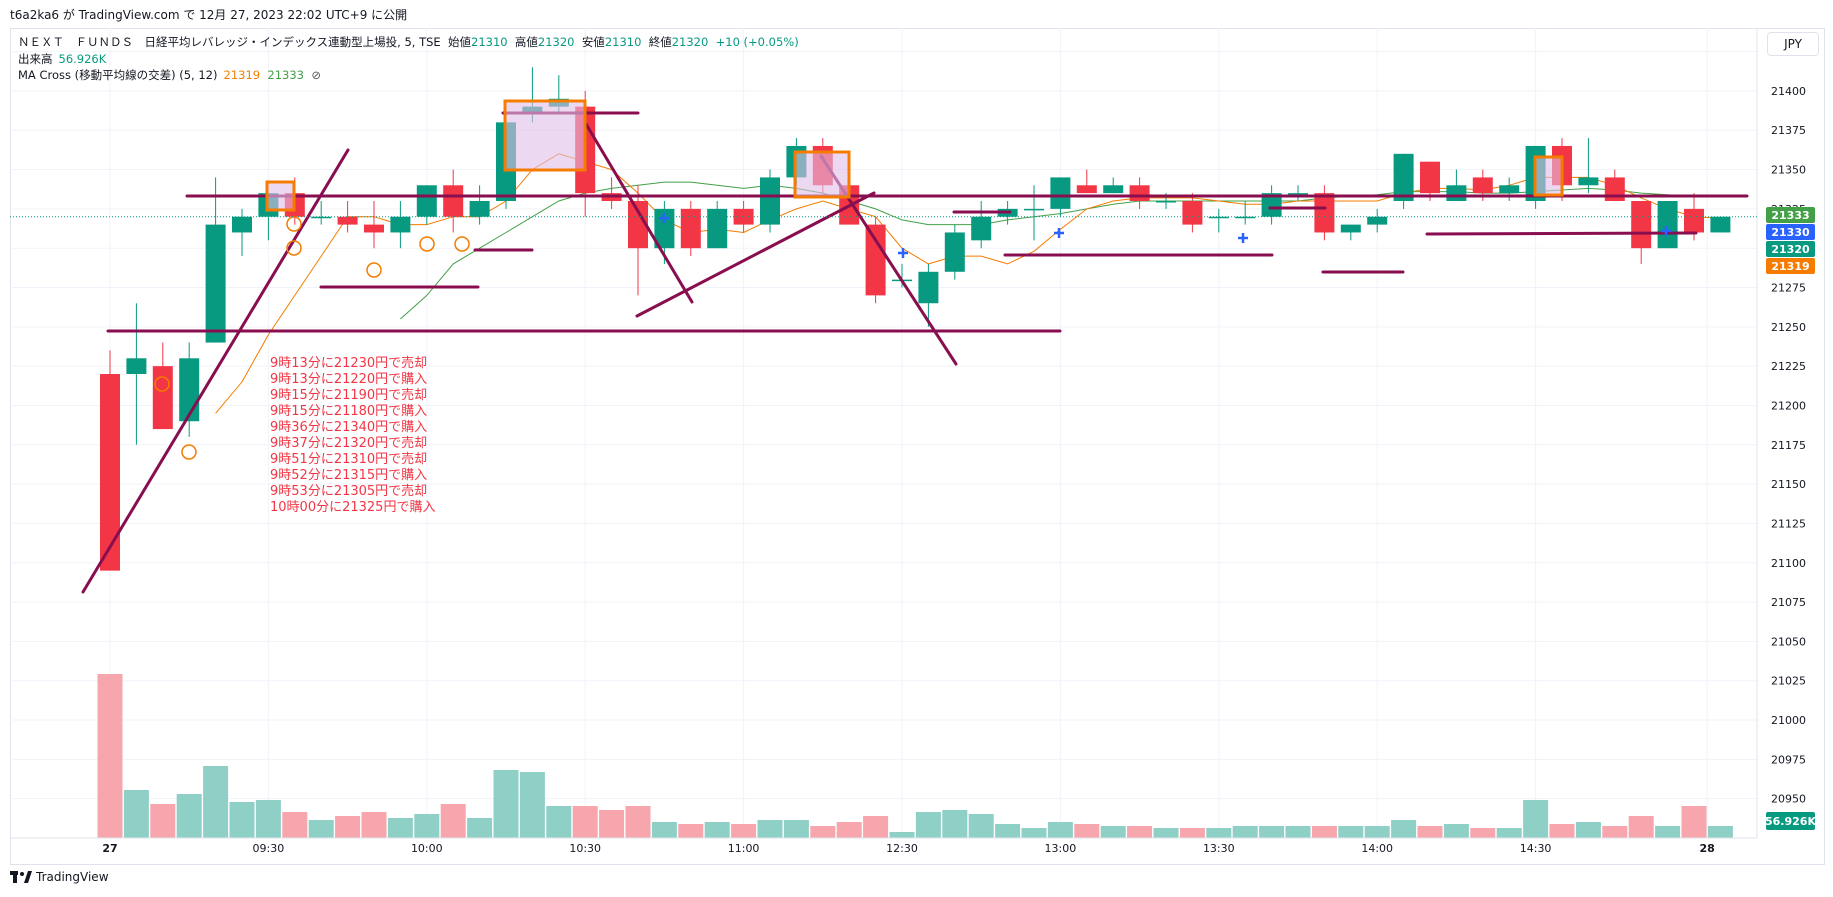  Describe the element at coordinates (72, 877) in the screenshot. I see `brand-name: TradingView` at that location.